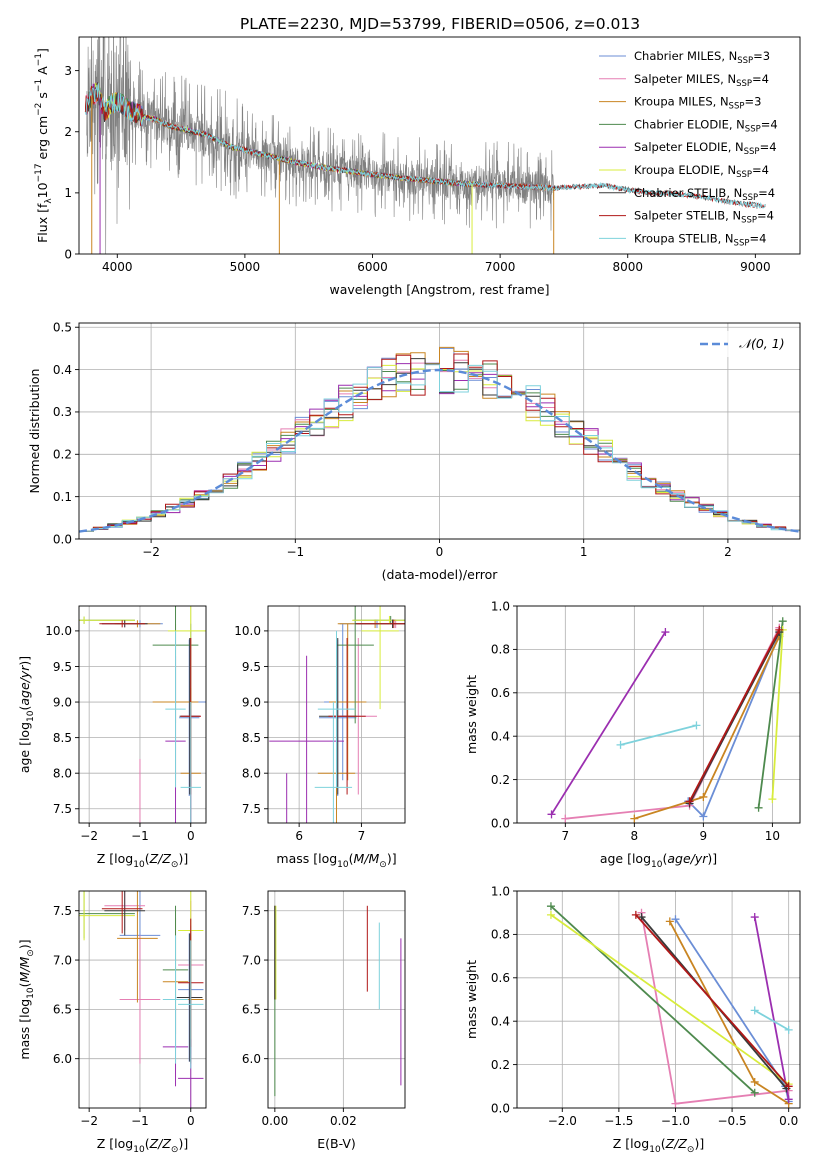 The image size is (819, 1170). What do you see at coordinates (68, 254) in the screenshot?
I see `y-tick-label: 0` at bounding box center [68, 254].